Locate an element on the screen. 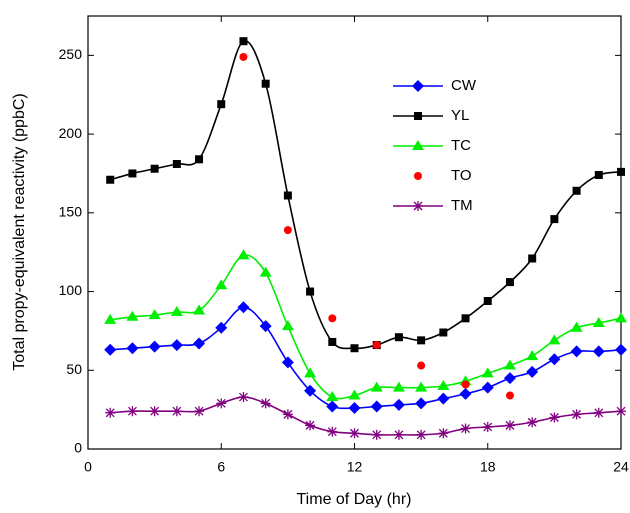  legend-text: YL is located at coordinates (460, 115).